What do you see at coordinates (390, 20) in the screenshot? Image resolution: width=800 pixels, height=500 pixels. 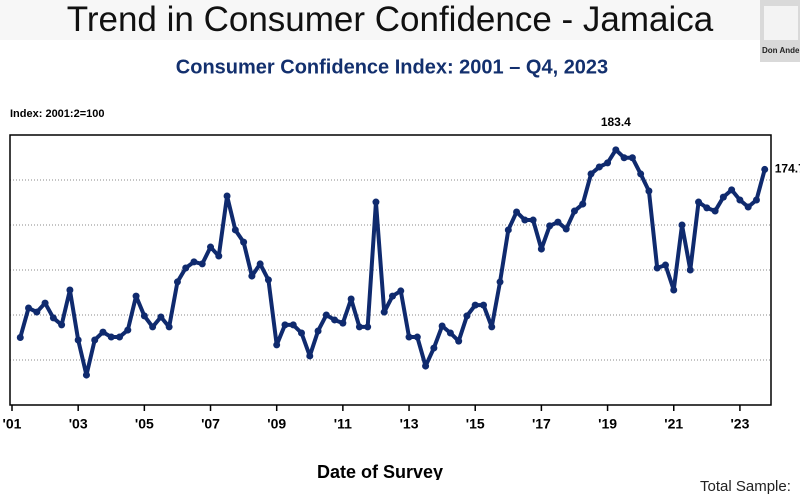 I see `slide-title: Trend in Consumer Confidence - Jamaica` at bounding box center [390, 20].